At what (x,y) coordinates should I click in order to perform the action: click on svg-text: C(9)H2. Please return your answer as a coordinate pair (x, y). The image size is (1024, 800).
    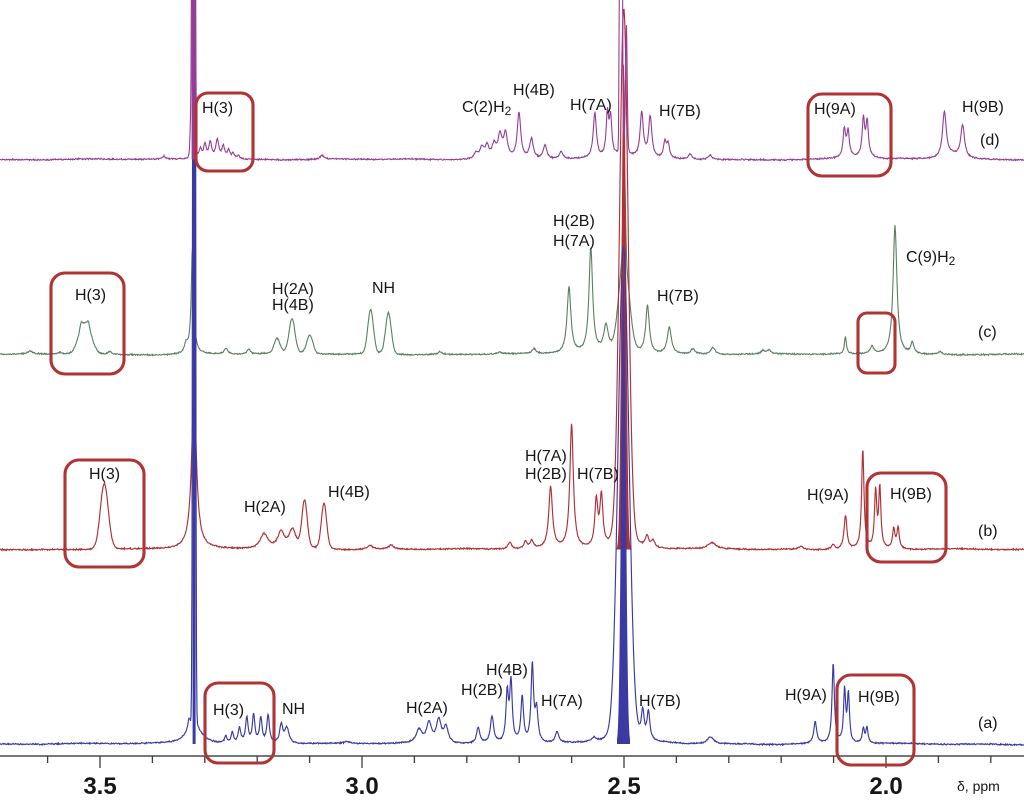
    Looking at the image, I should click on (931, 258).